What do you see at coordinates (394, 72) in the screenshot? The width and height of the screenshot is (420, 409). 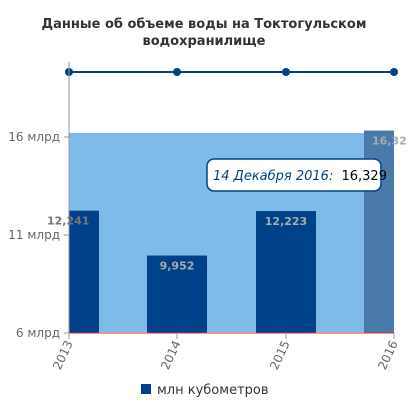 I see `navigator-dot-2016` at bounding box center [394, 72].